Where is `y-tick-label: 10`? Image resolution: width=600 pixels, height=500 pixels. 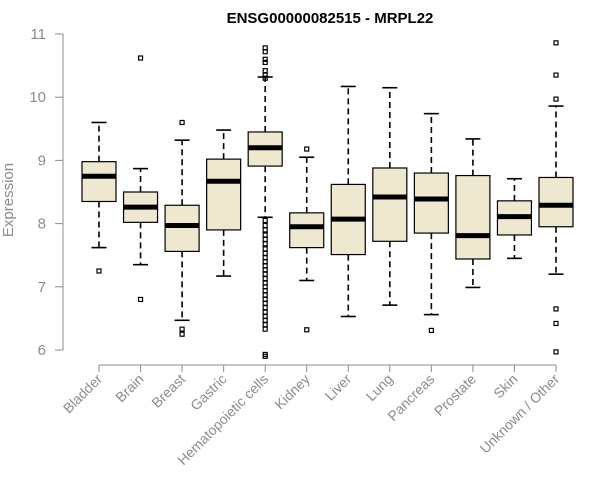 y-tick-label: 10 is located at coordinates (37, 97).